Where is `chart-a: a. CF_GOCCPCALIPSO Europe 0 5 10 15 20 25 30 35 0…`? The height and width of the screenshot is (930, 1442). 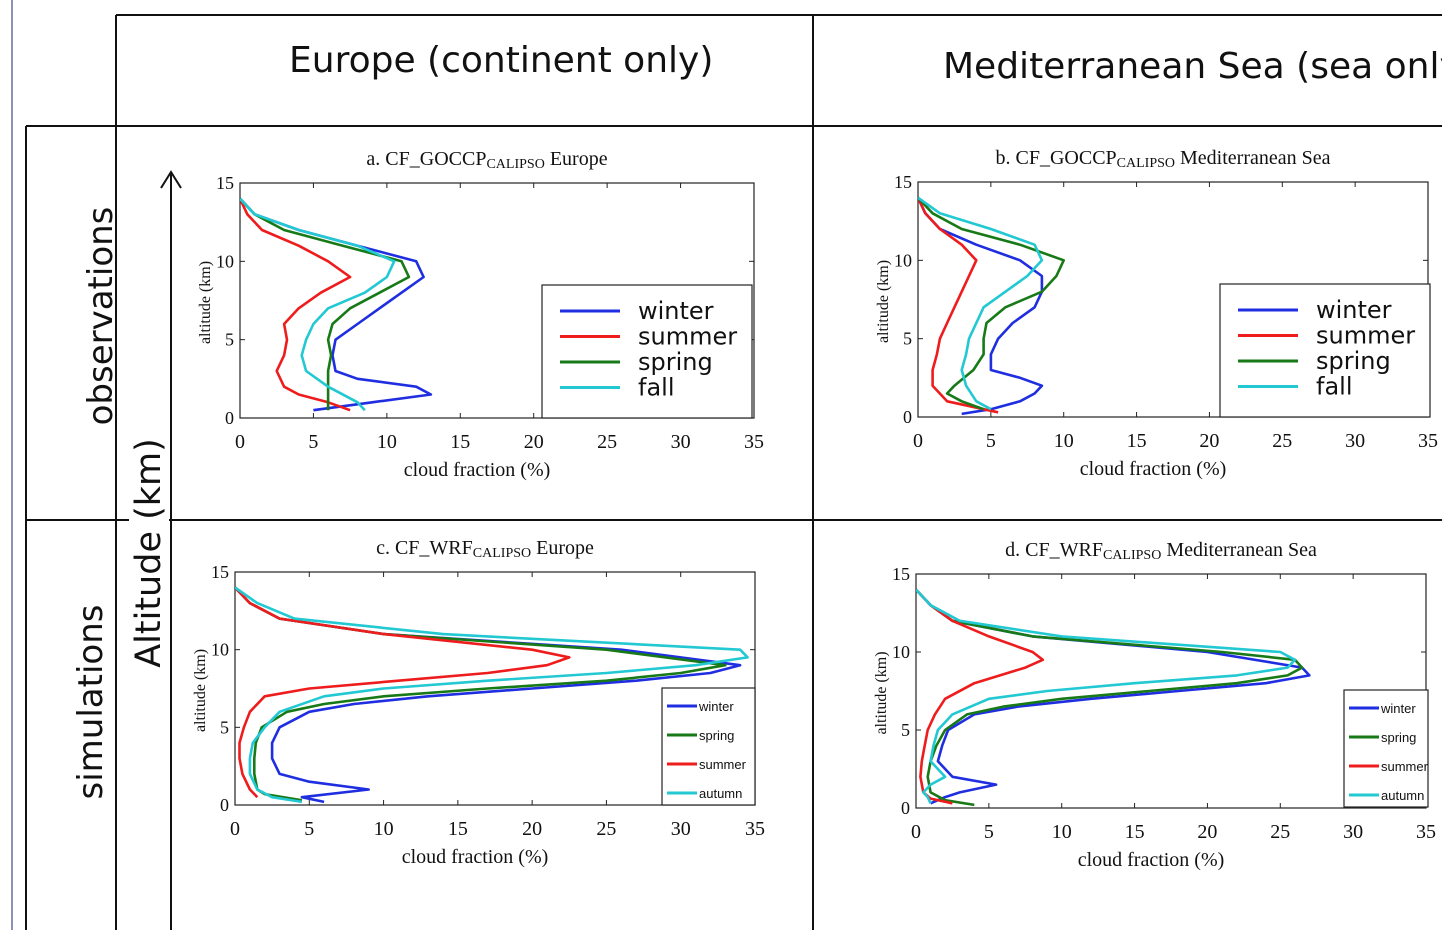
chart-a: a. CF_GOCCPCALIPSO Europe 0 5 10 15 20 25 30 35 0… is located at coordinates (480, 314).